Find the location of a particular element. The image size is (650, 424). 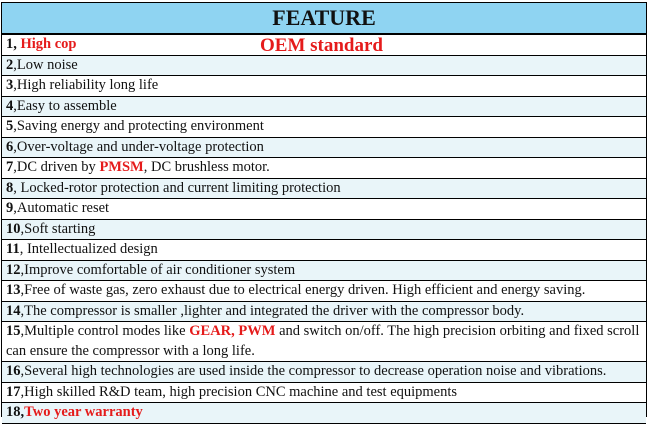

feature-number: 2 is located at coordinates (10, 64).